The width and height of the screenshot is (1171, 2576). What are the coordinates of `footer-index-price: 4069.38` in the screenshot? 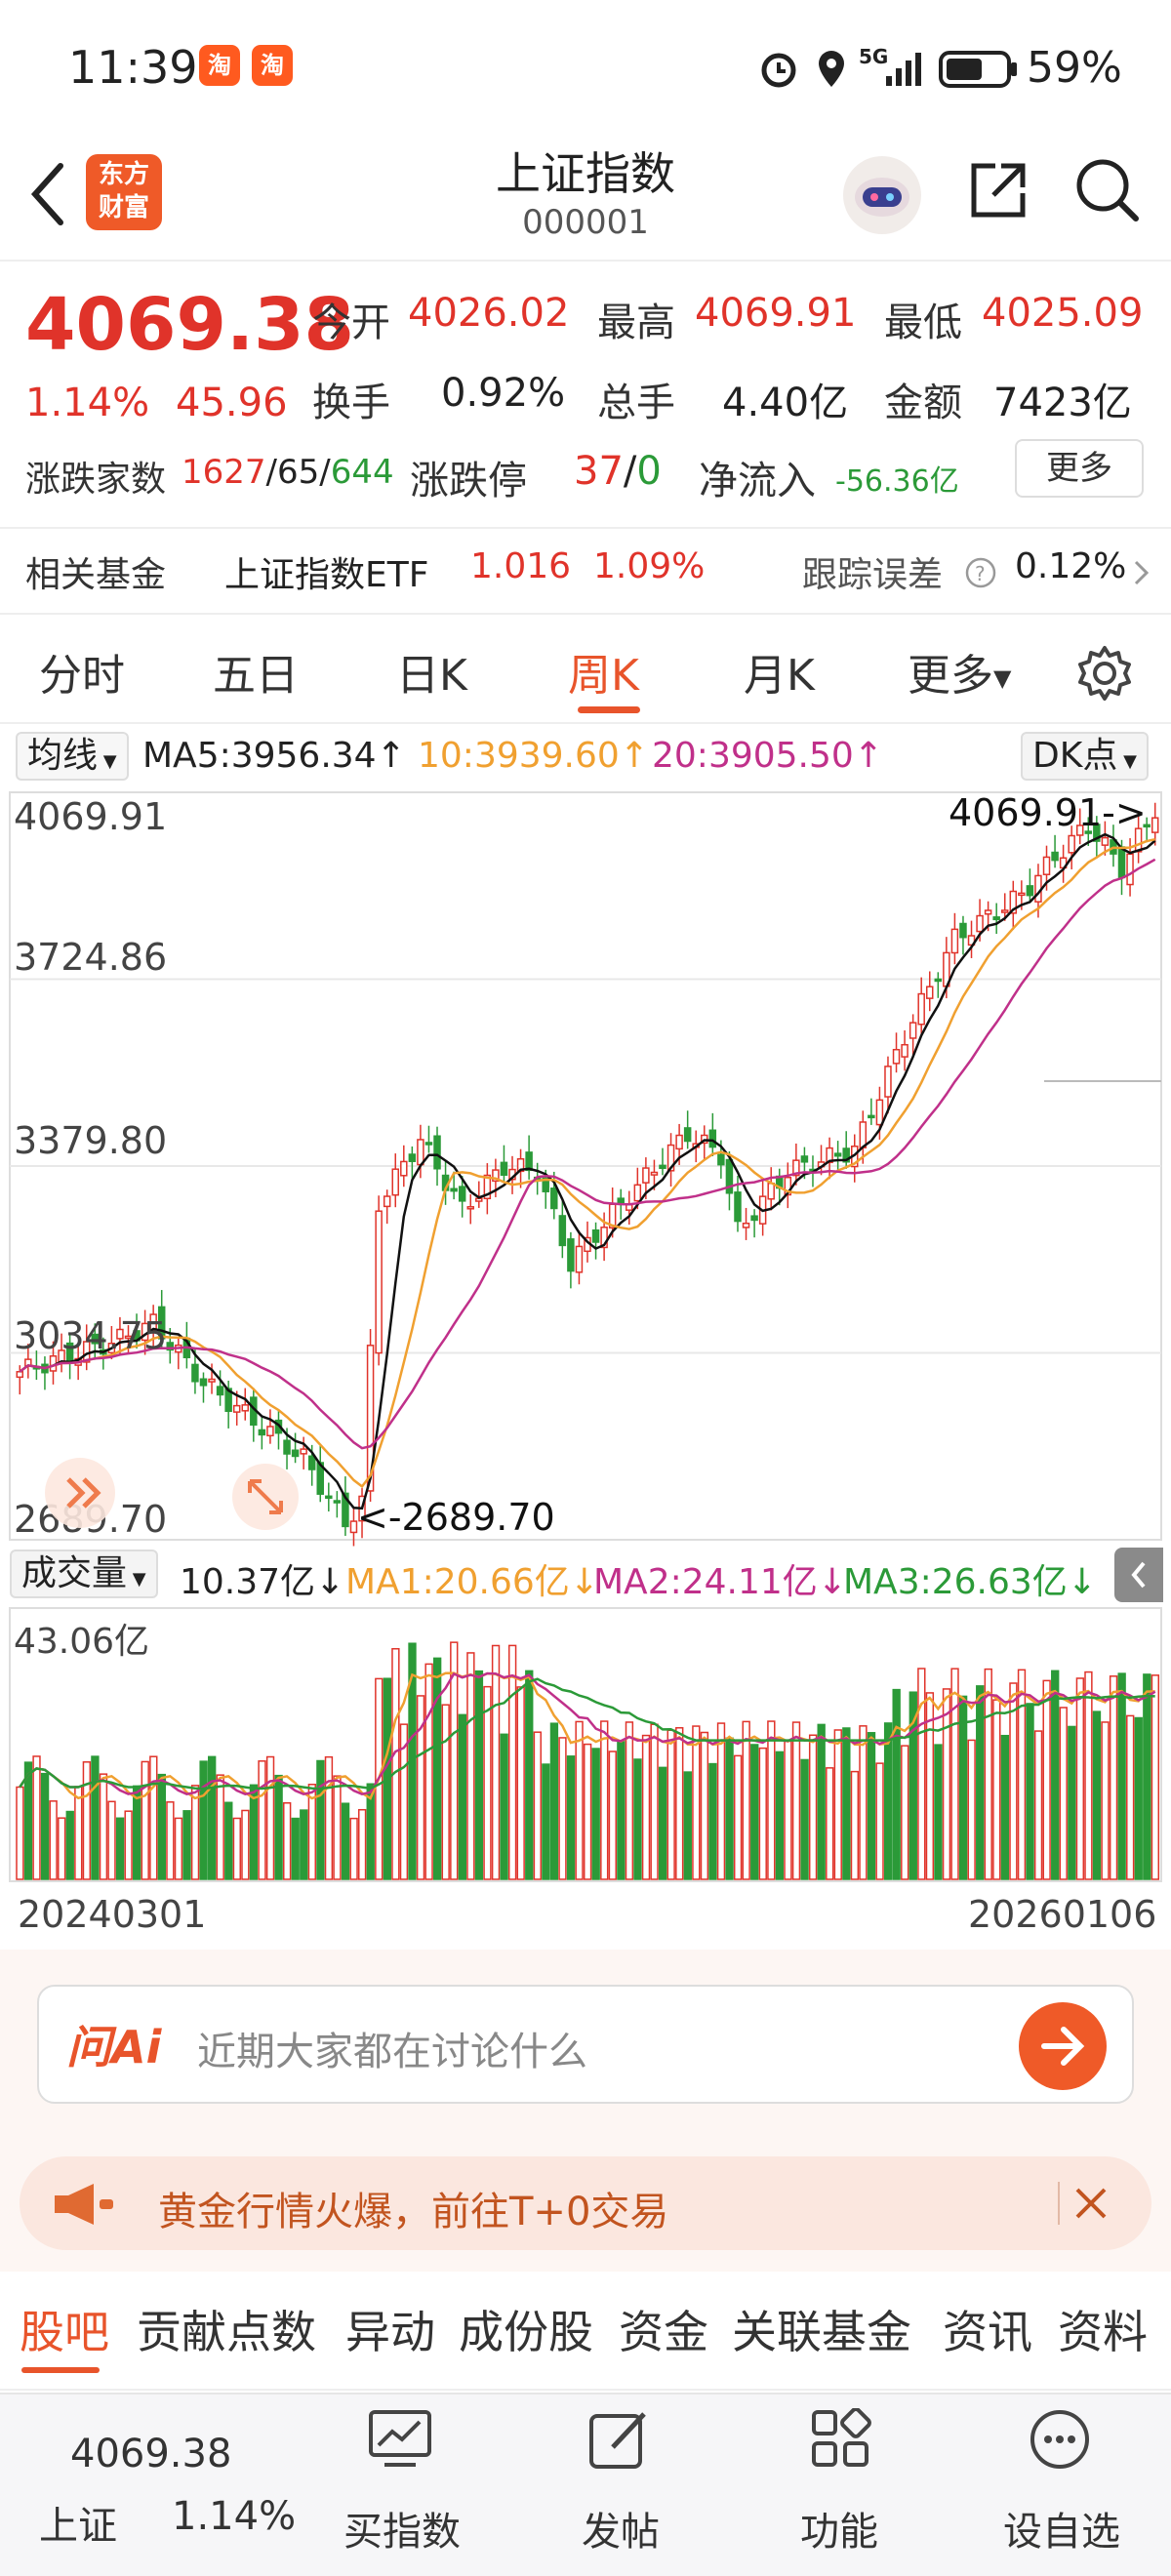 It's located at (151, 2454).